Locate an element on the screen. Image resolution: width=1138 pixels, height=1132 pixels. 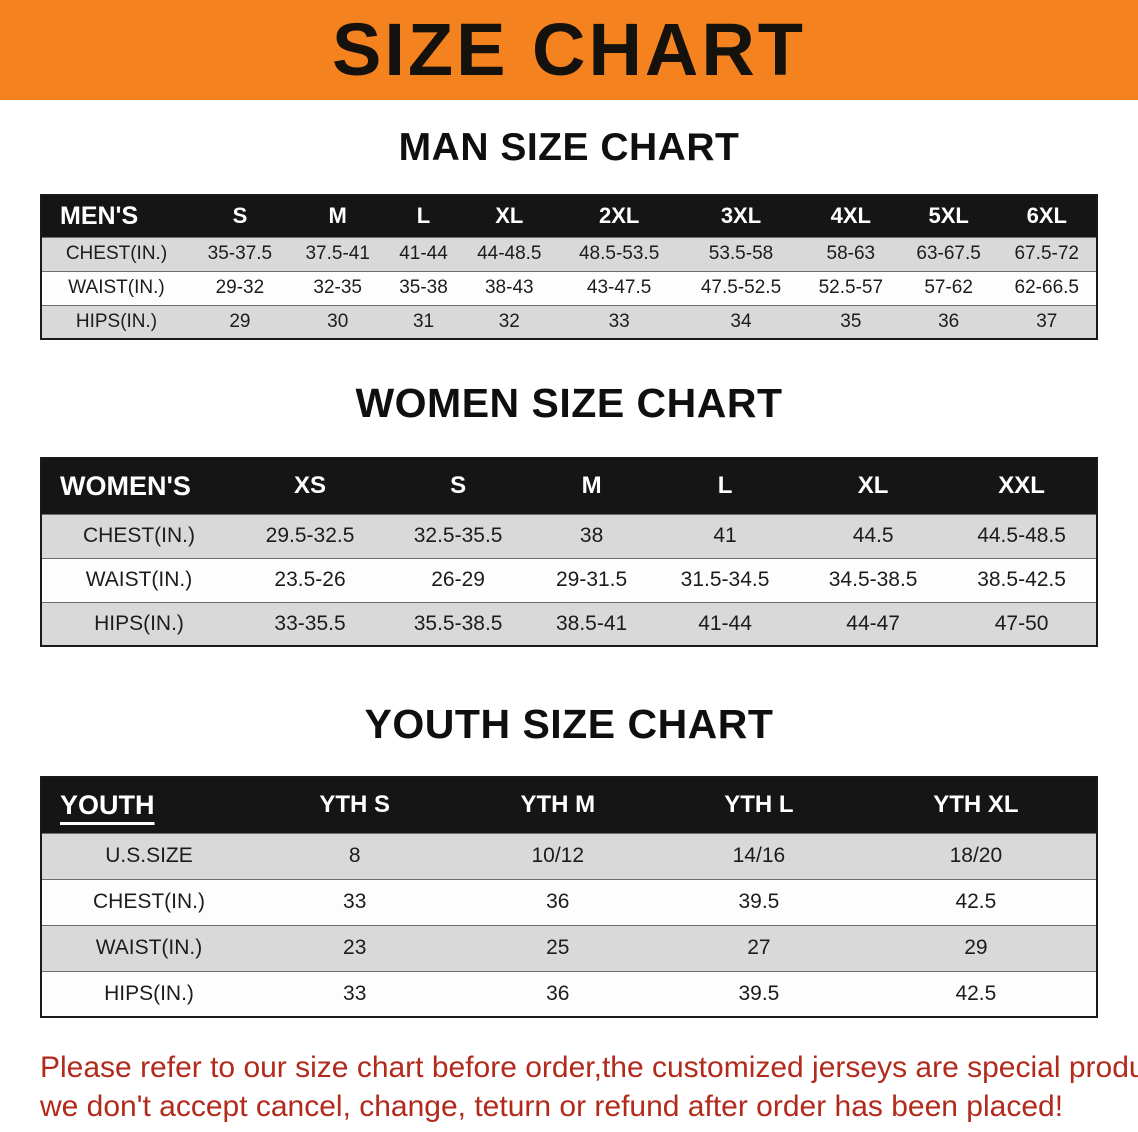
size-value-cell: 44.5-48.5 is located at coordinates (1021, 535).